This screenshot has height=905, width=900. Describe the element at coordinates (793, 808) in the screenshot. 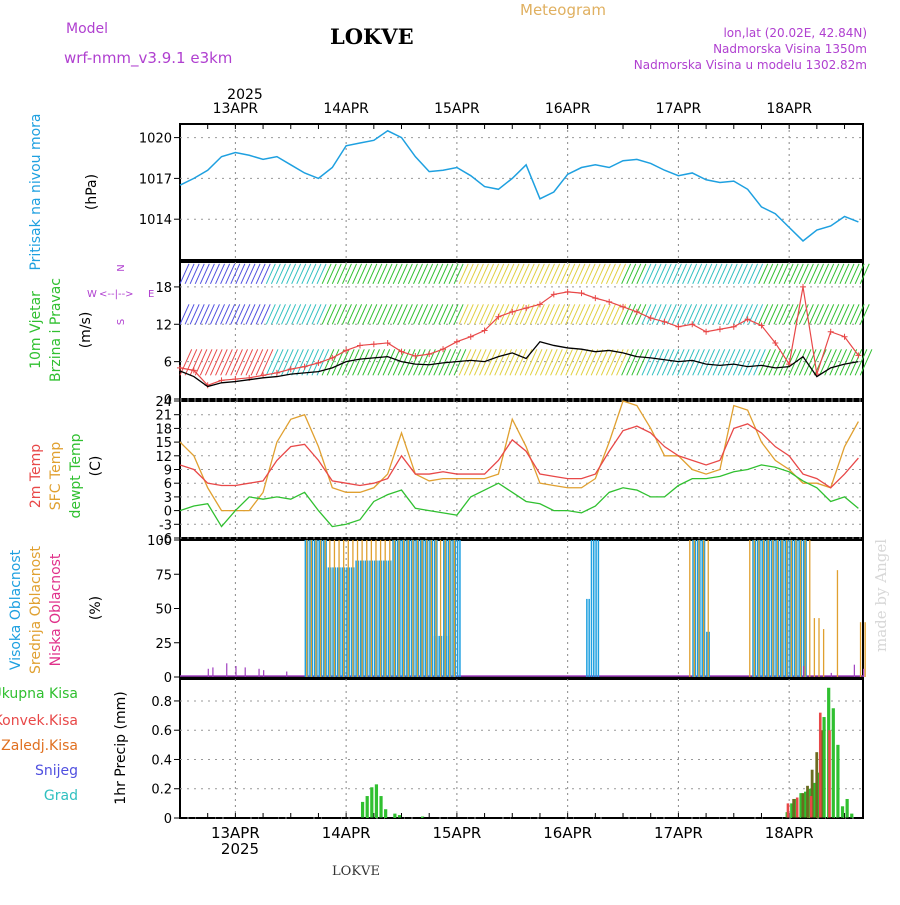

I see `precip-olive-bar` at that location.